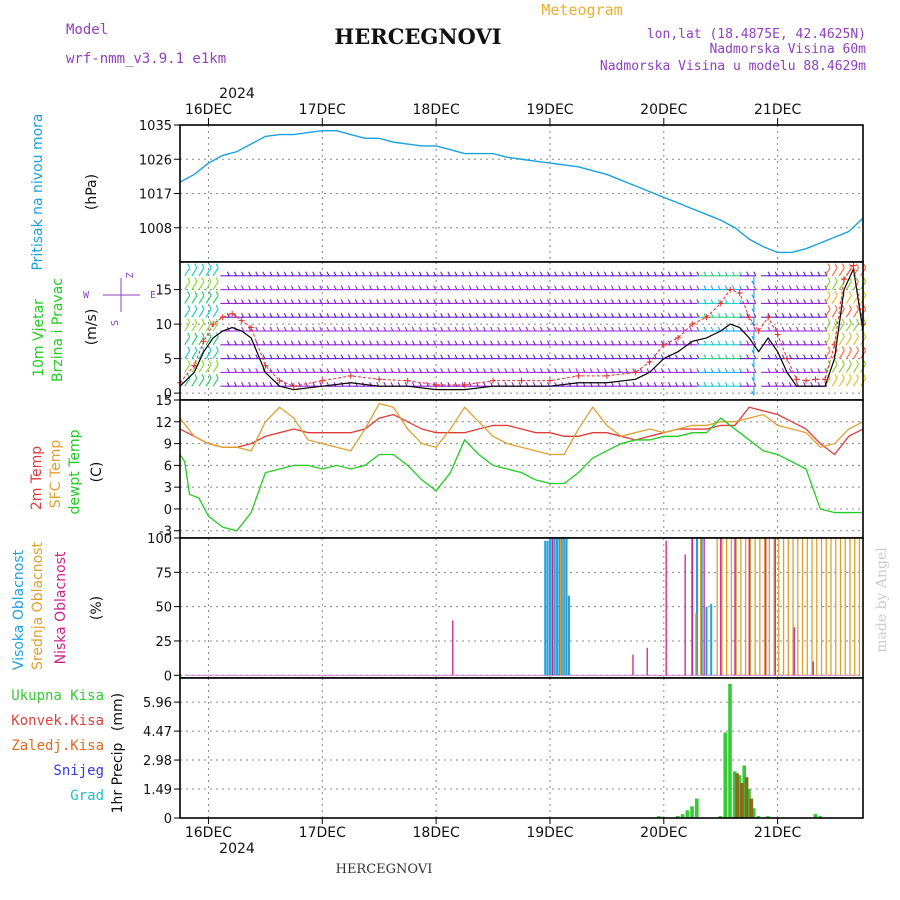 The height and width of the screenshot is (900, 900). What do you see at coordinates (493, 113) in the screenshot?
I see `top-day-labels: 16DEC 17DEC 18DEC 19DEC 20DEC 21DEC` at bounding box center [493, 113].